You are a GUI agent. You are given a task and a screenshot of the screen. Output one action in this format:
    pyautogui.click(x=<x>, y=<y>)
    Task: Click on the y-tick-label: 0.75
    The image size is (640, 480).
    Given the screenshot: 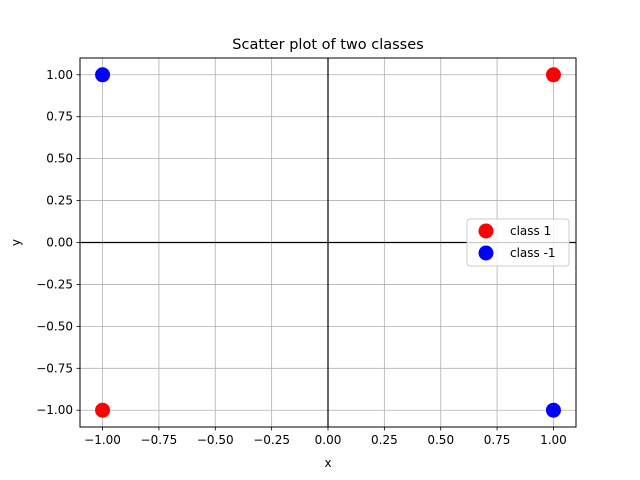 What is the action you would take?
    pyautogui.click(x=59, y=117)
    